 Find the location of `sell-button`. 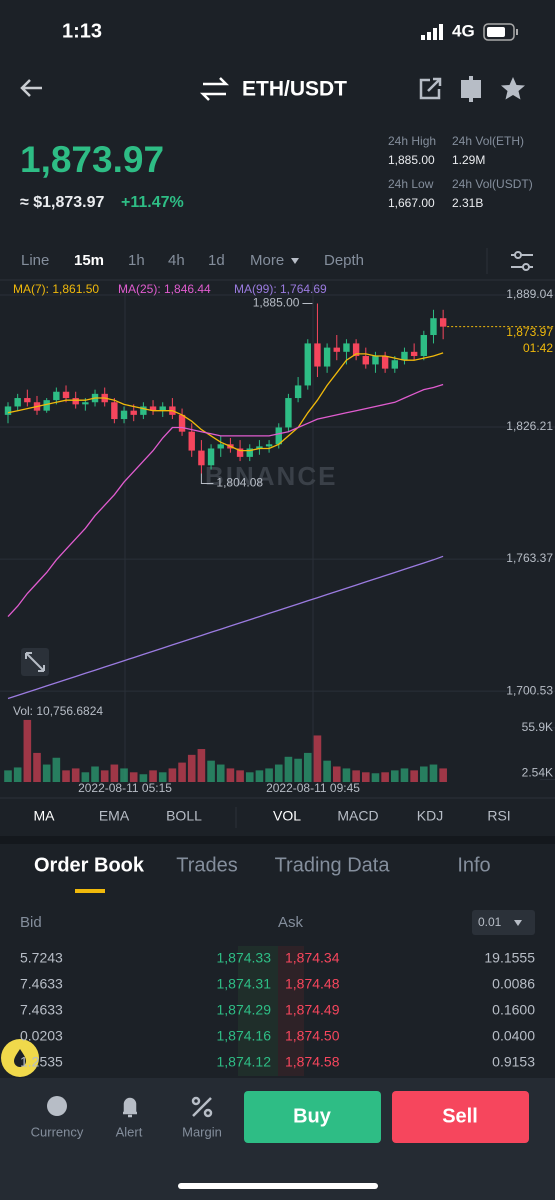

sell-button is located at coordinates (460, 1117).